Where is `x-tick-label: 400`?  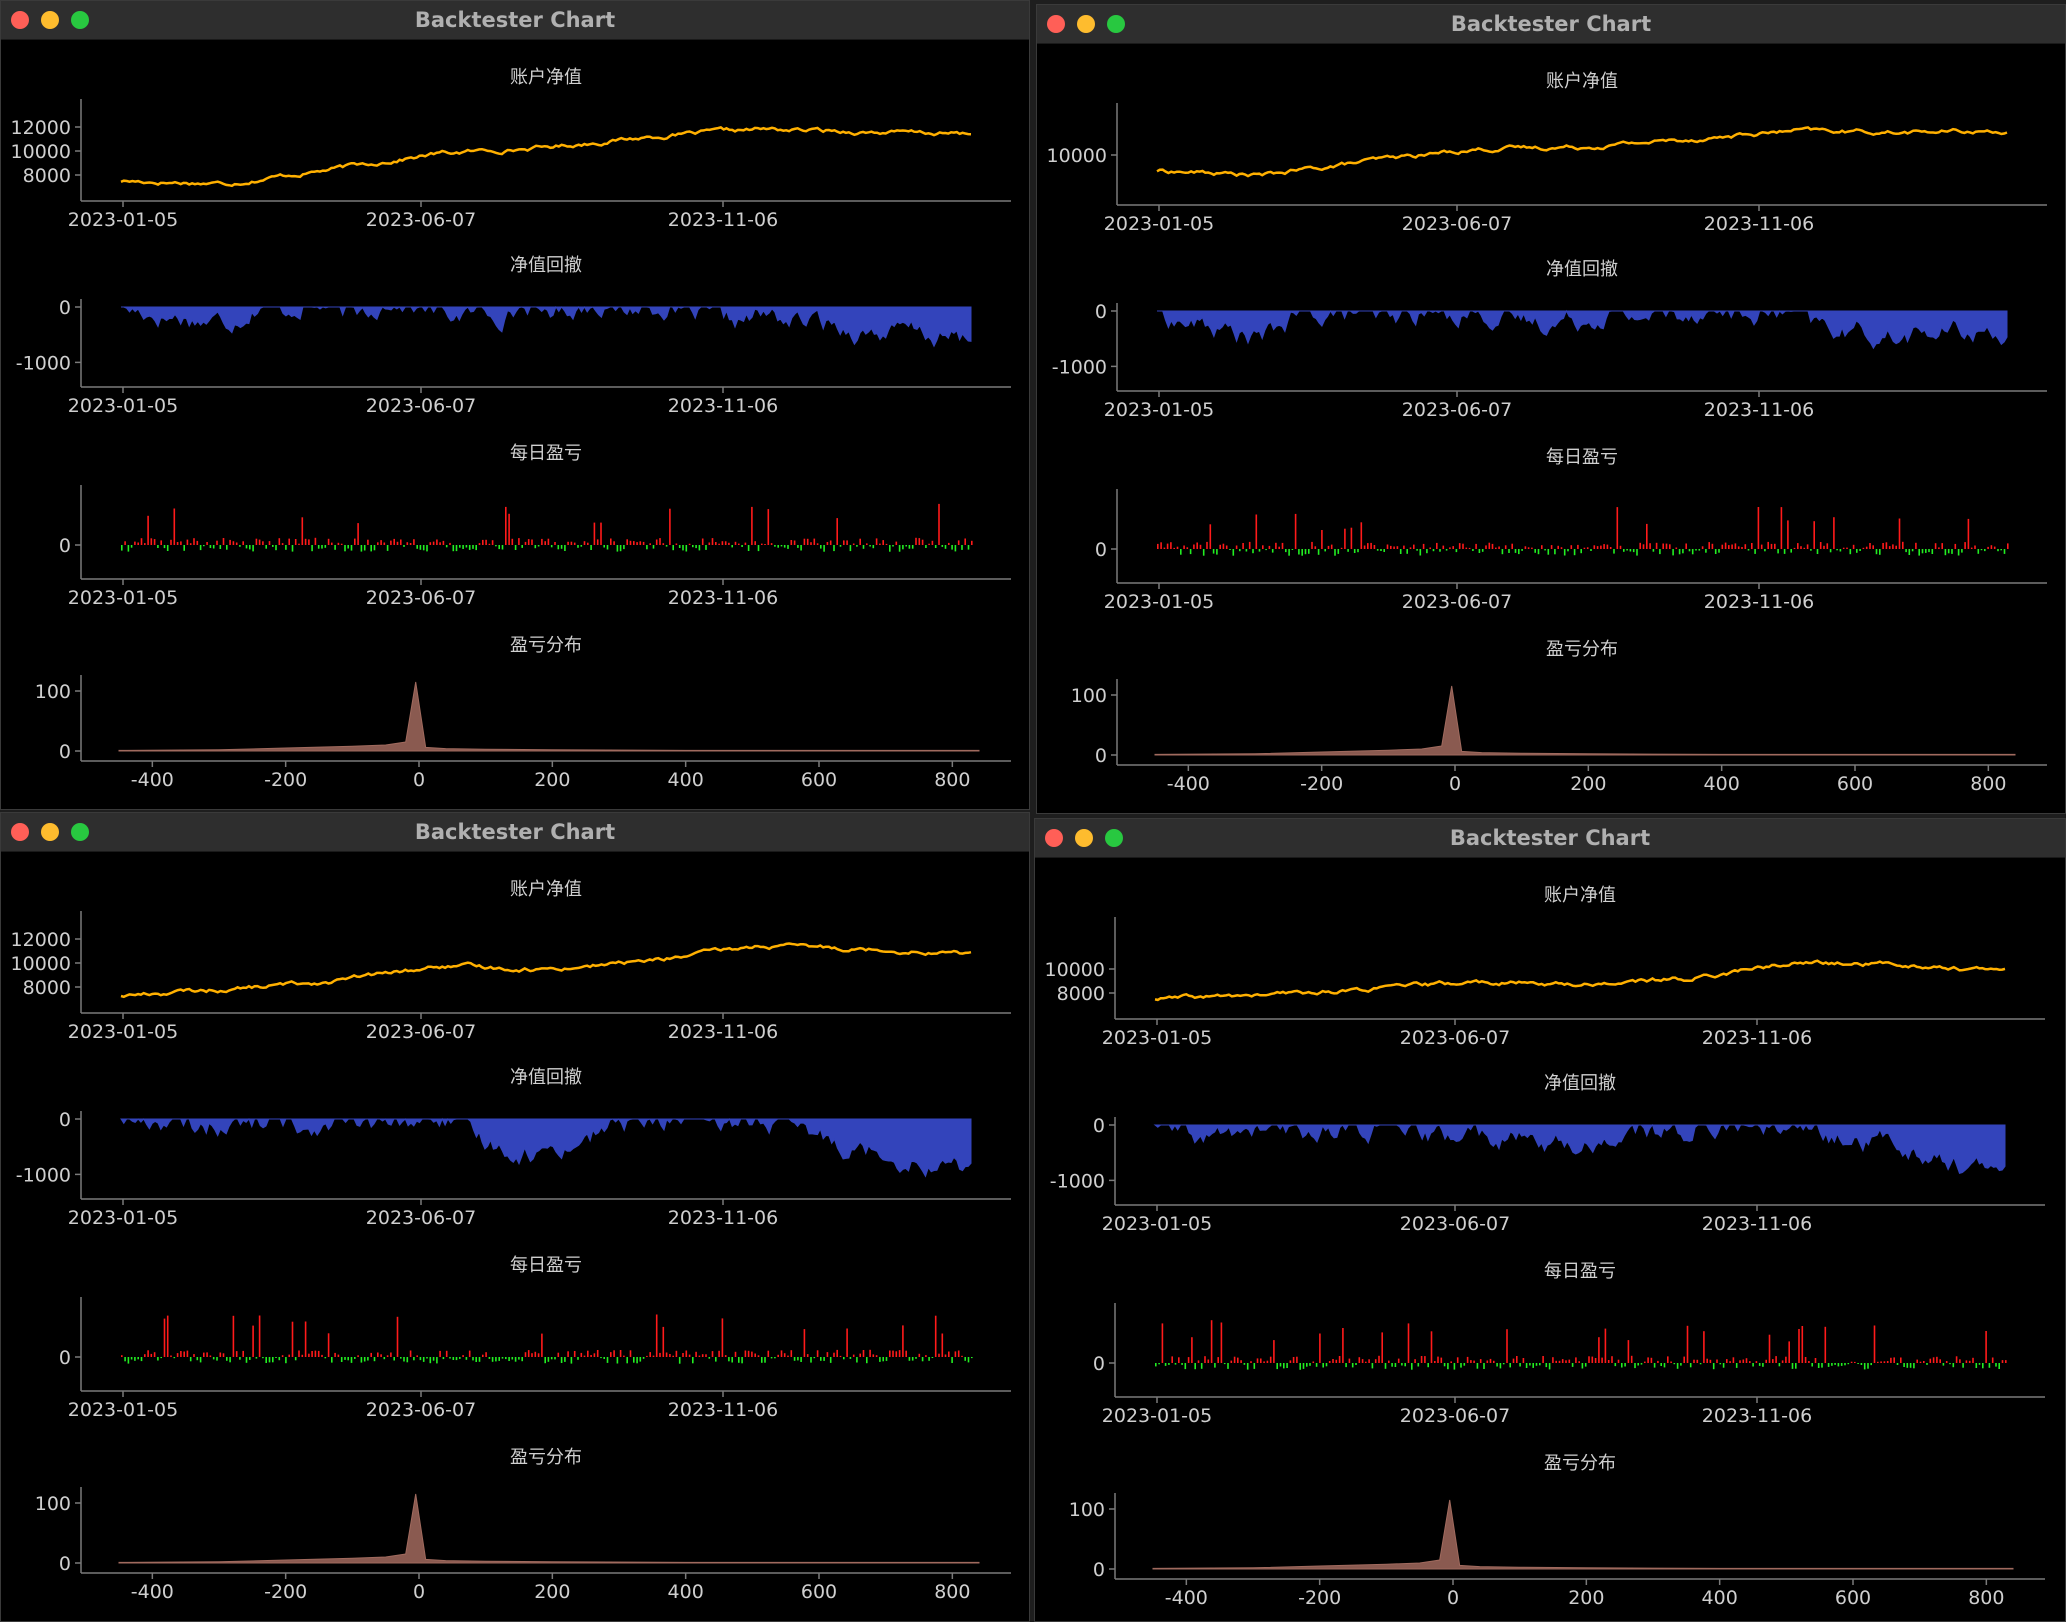 x-tick-label: 400 is located at coordinates (1720, 1598).